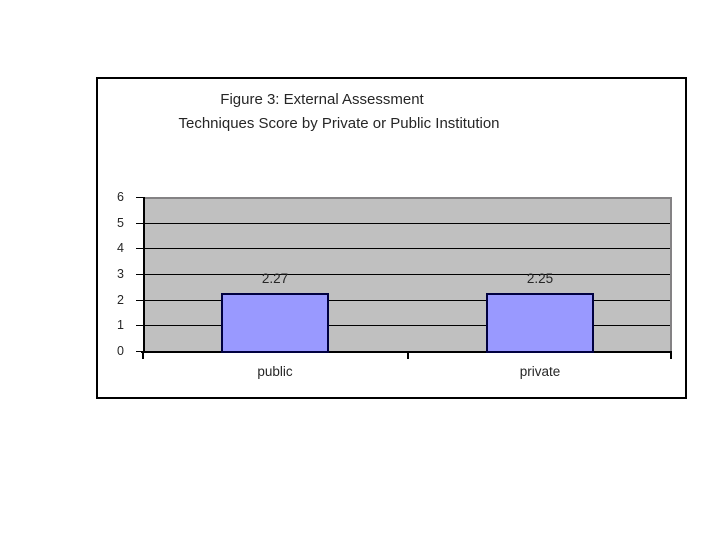  Describe the element at coordinates (322, 99) in the screenshot. I see `chart-title-line-1: Figure 3: External Assessment` at that location.